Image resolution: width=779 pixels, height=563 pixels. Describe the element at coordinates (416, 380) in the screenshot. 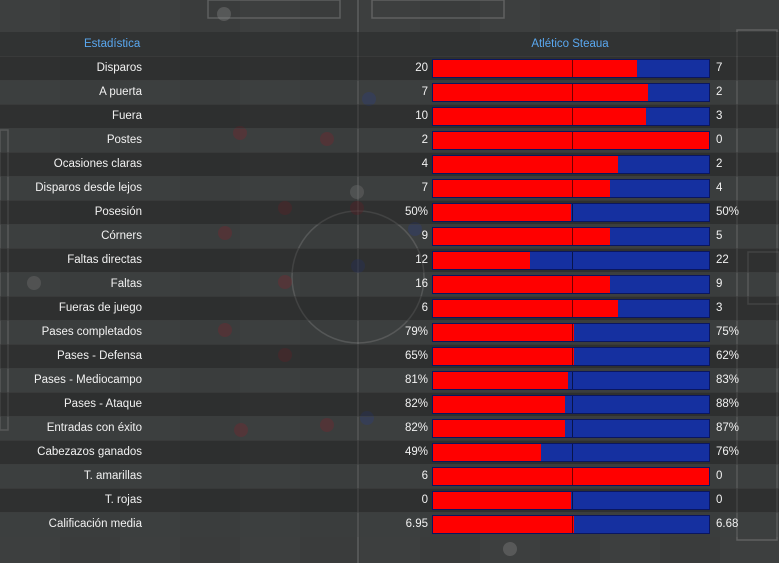

I see `home-value: 81%` at that location.